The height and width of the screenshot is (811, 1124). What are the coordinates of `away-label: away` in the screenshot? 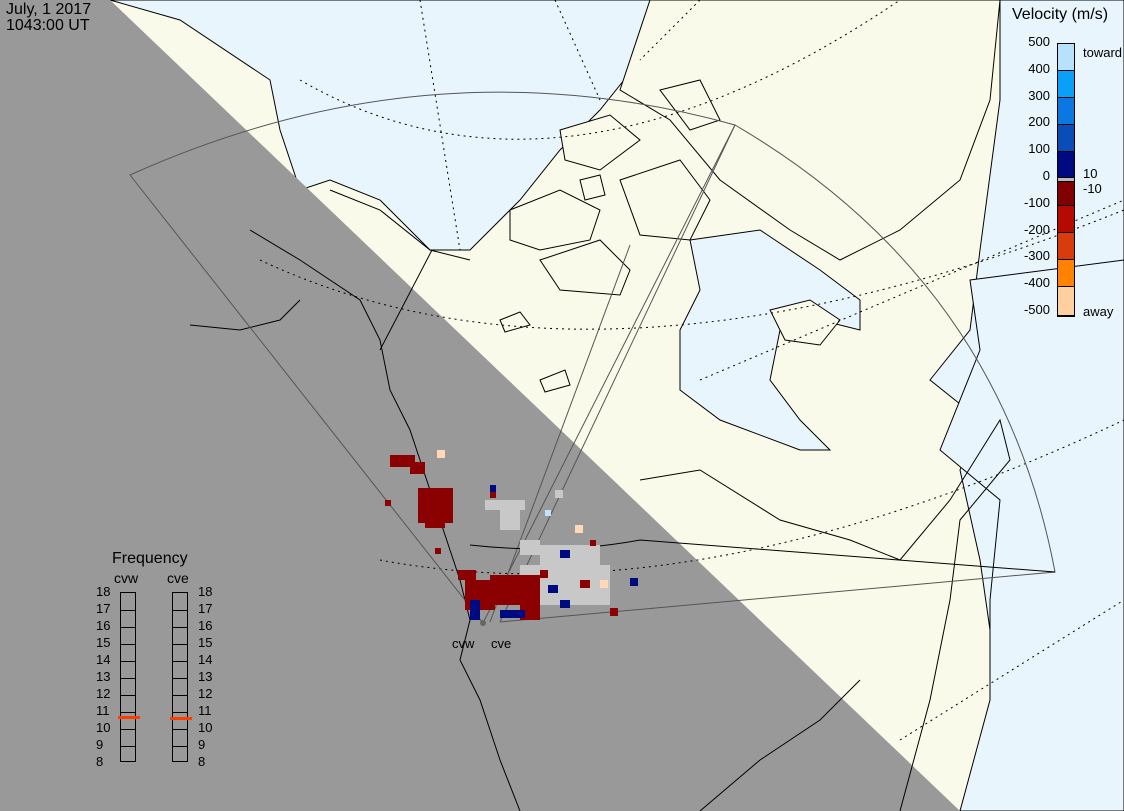 It's located at (1098, 311).